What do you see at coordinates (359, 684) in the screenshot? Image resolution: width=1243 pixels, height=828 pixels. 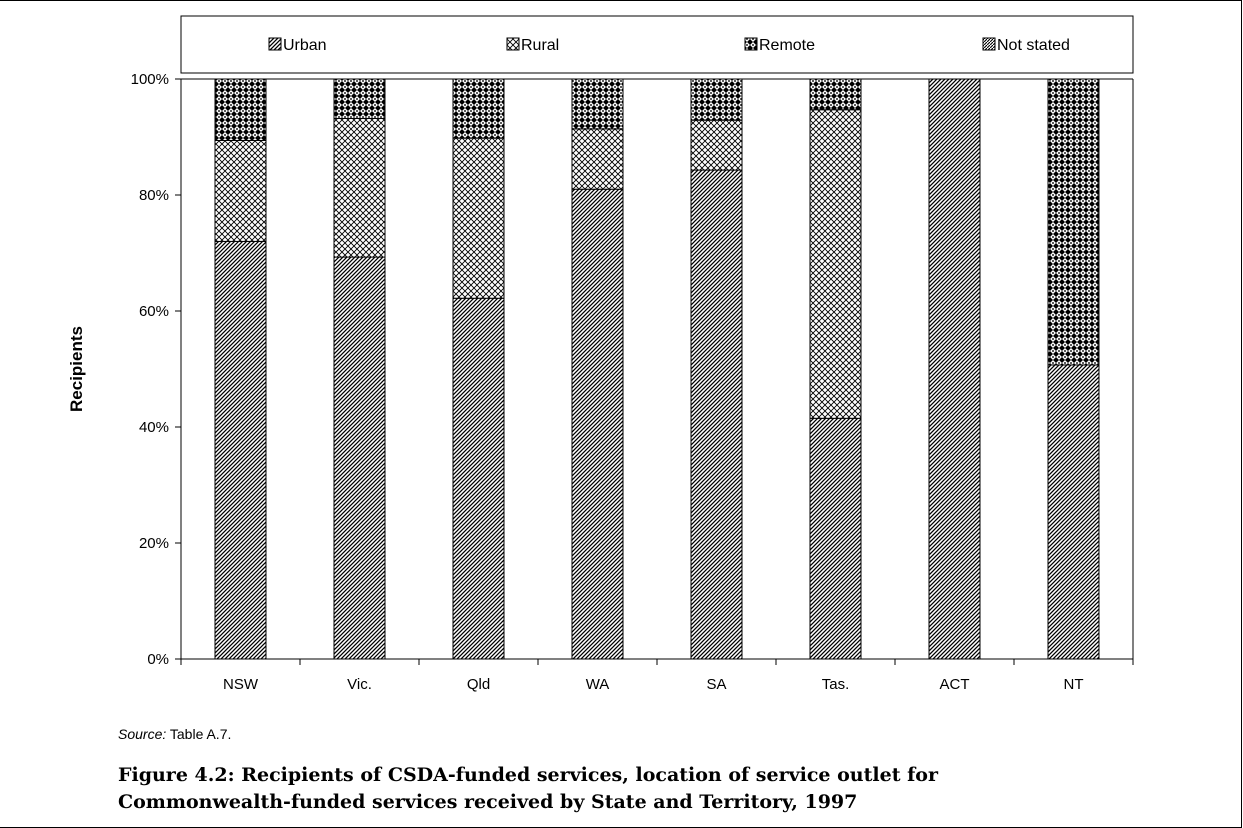 I see `x-tick-label: Vic.` at bounding box center [359, 684].